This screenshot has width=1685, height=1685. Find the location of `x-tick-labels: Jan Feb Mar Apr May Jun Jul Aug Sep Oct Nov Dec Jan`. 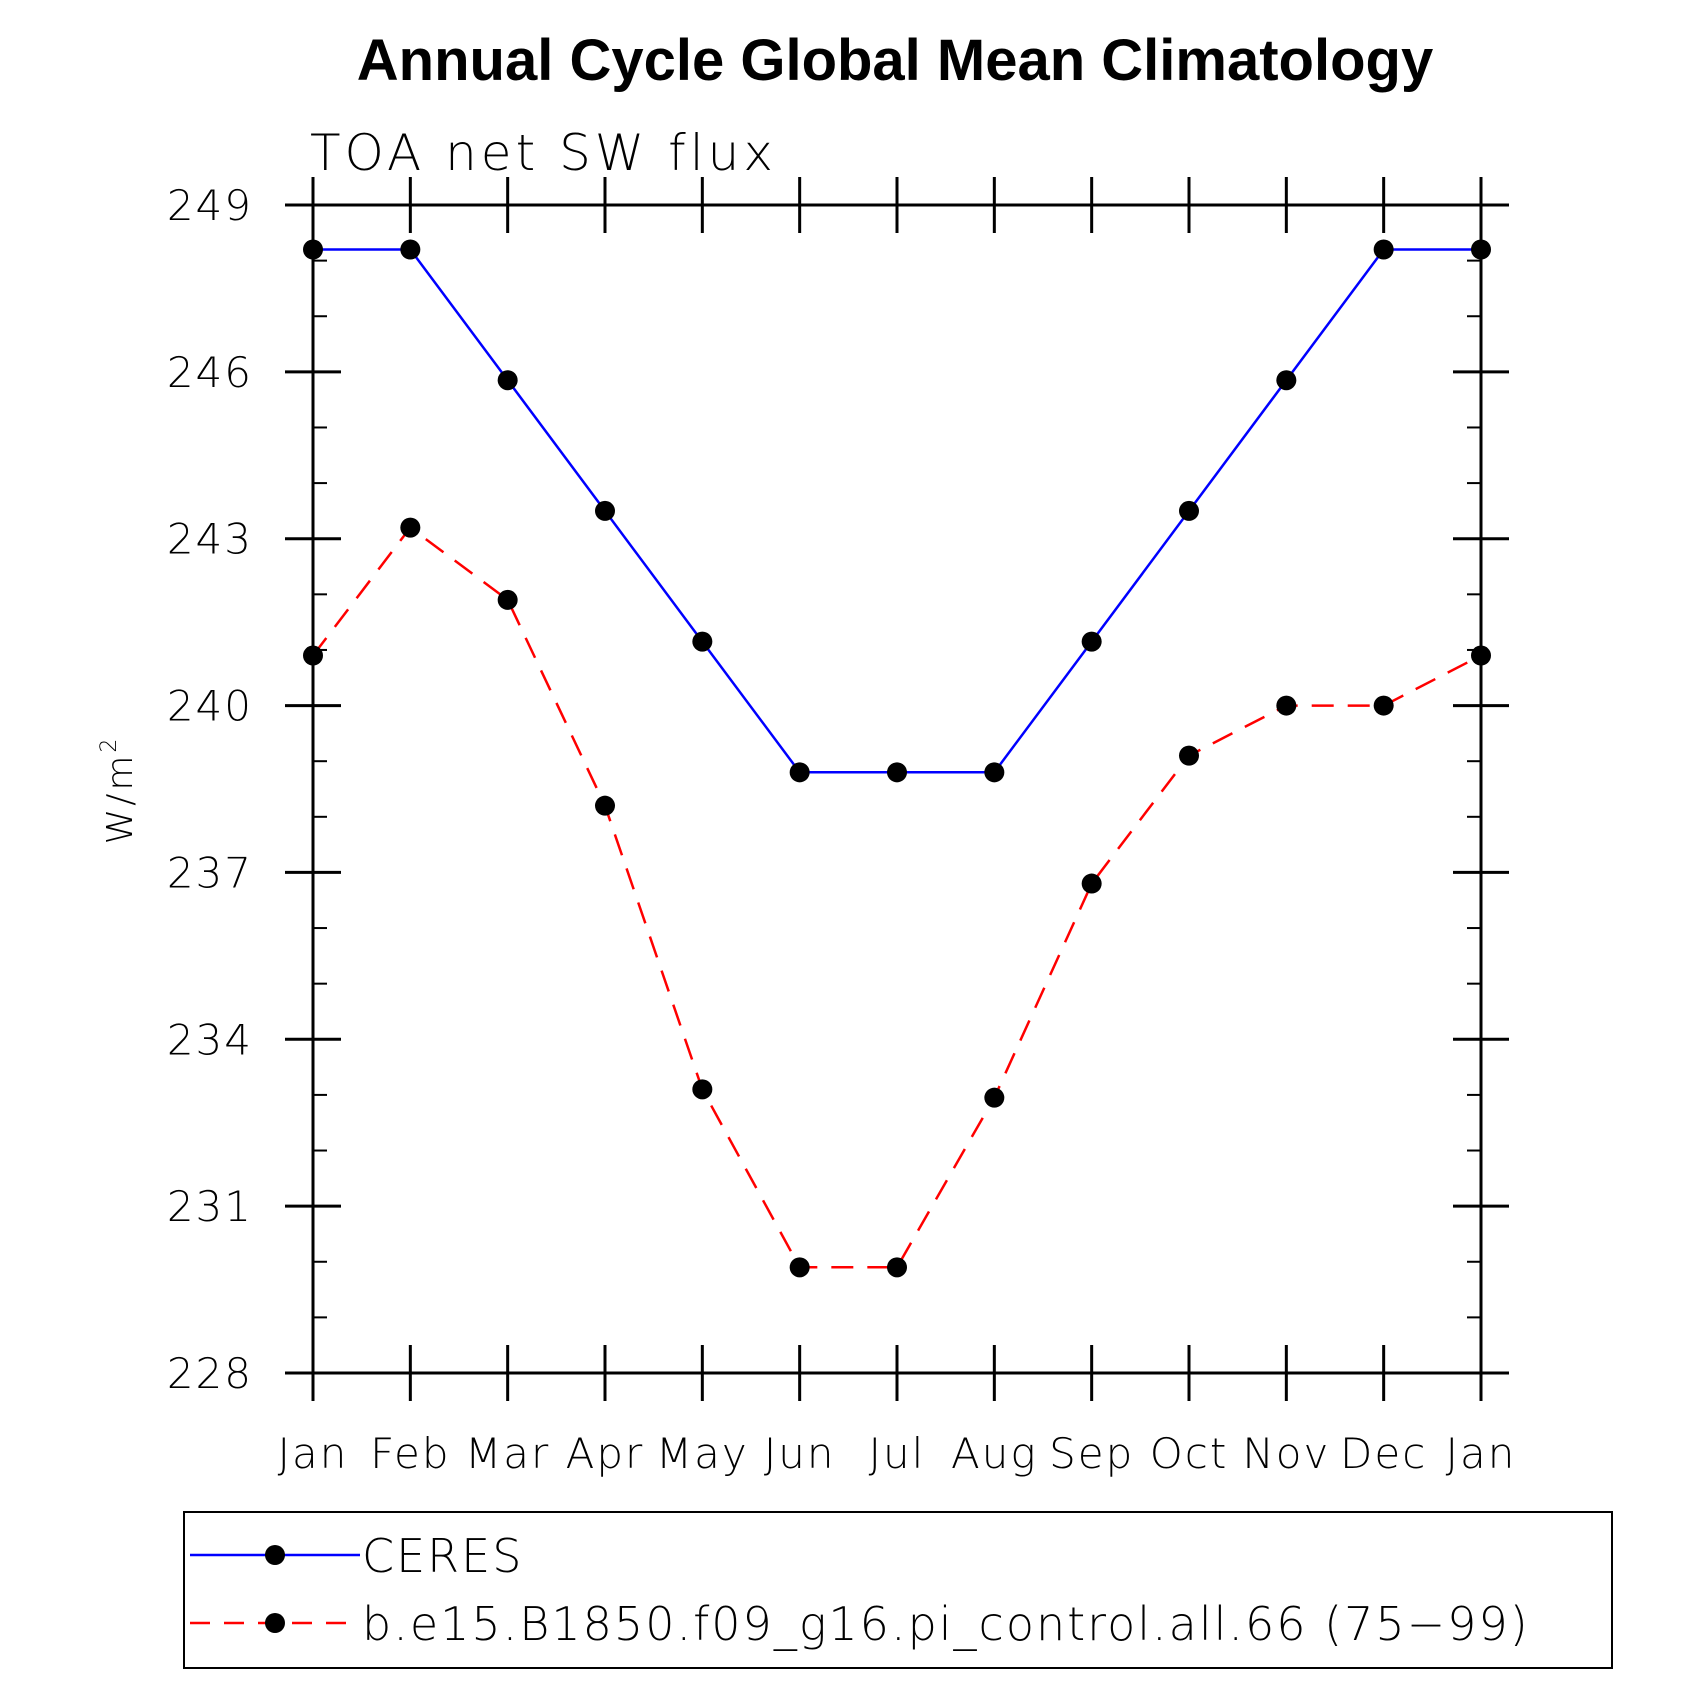

x-tick-labels: Jan Feb Mar Apr May Jun Jul Aug Sep Oct Nov Dec Jan is located at coordinates (897, 1453).